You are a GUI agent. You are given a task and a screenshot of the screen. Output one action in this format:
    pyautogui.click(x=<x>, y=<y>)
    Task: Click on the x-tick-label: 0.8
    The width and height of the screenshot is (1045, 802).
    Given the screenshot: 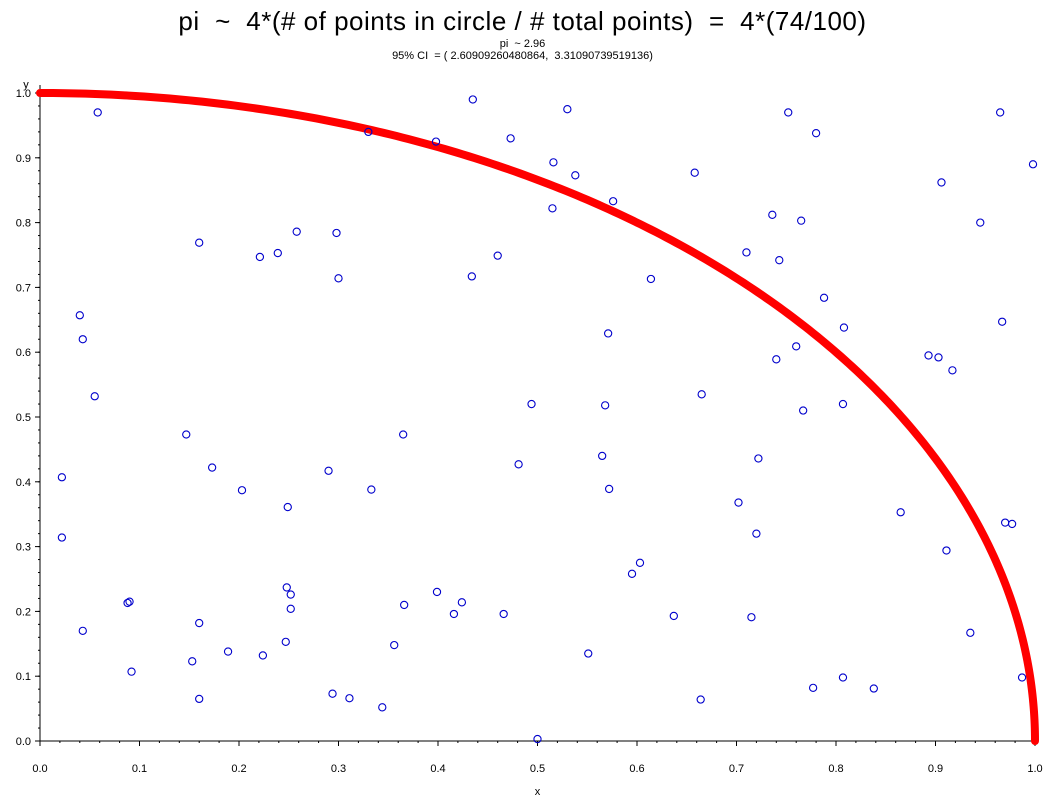 What is the action you would take?
    pyautogui.click(x=835, y=769)
    